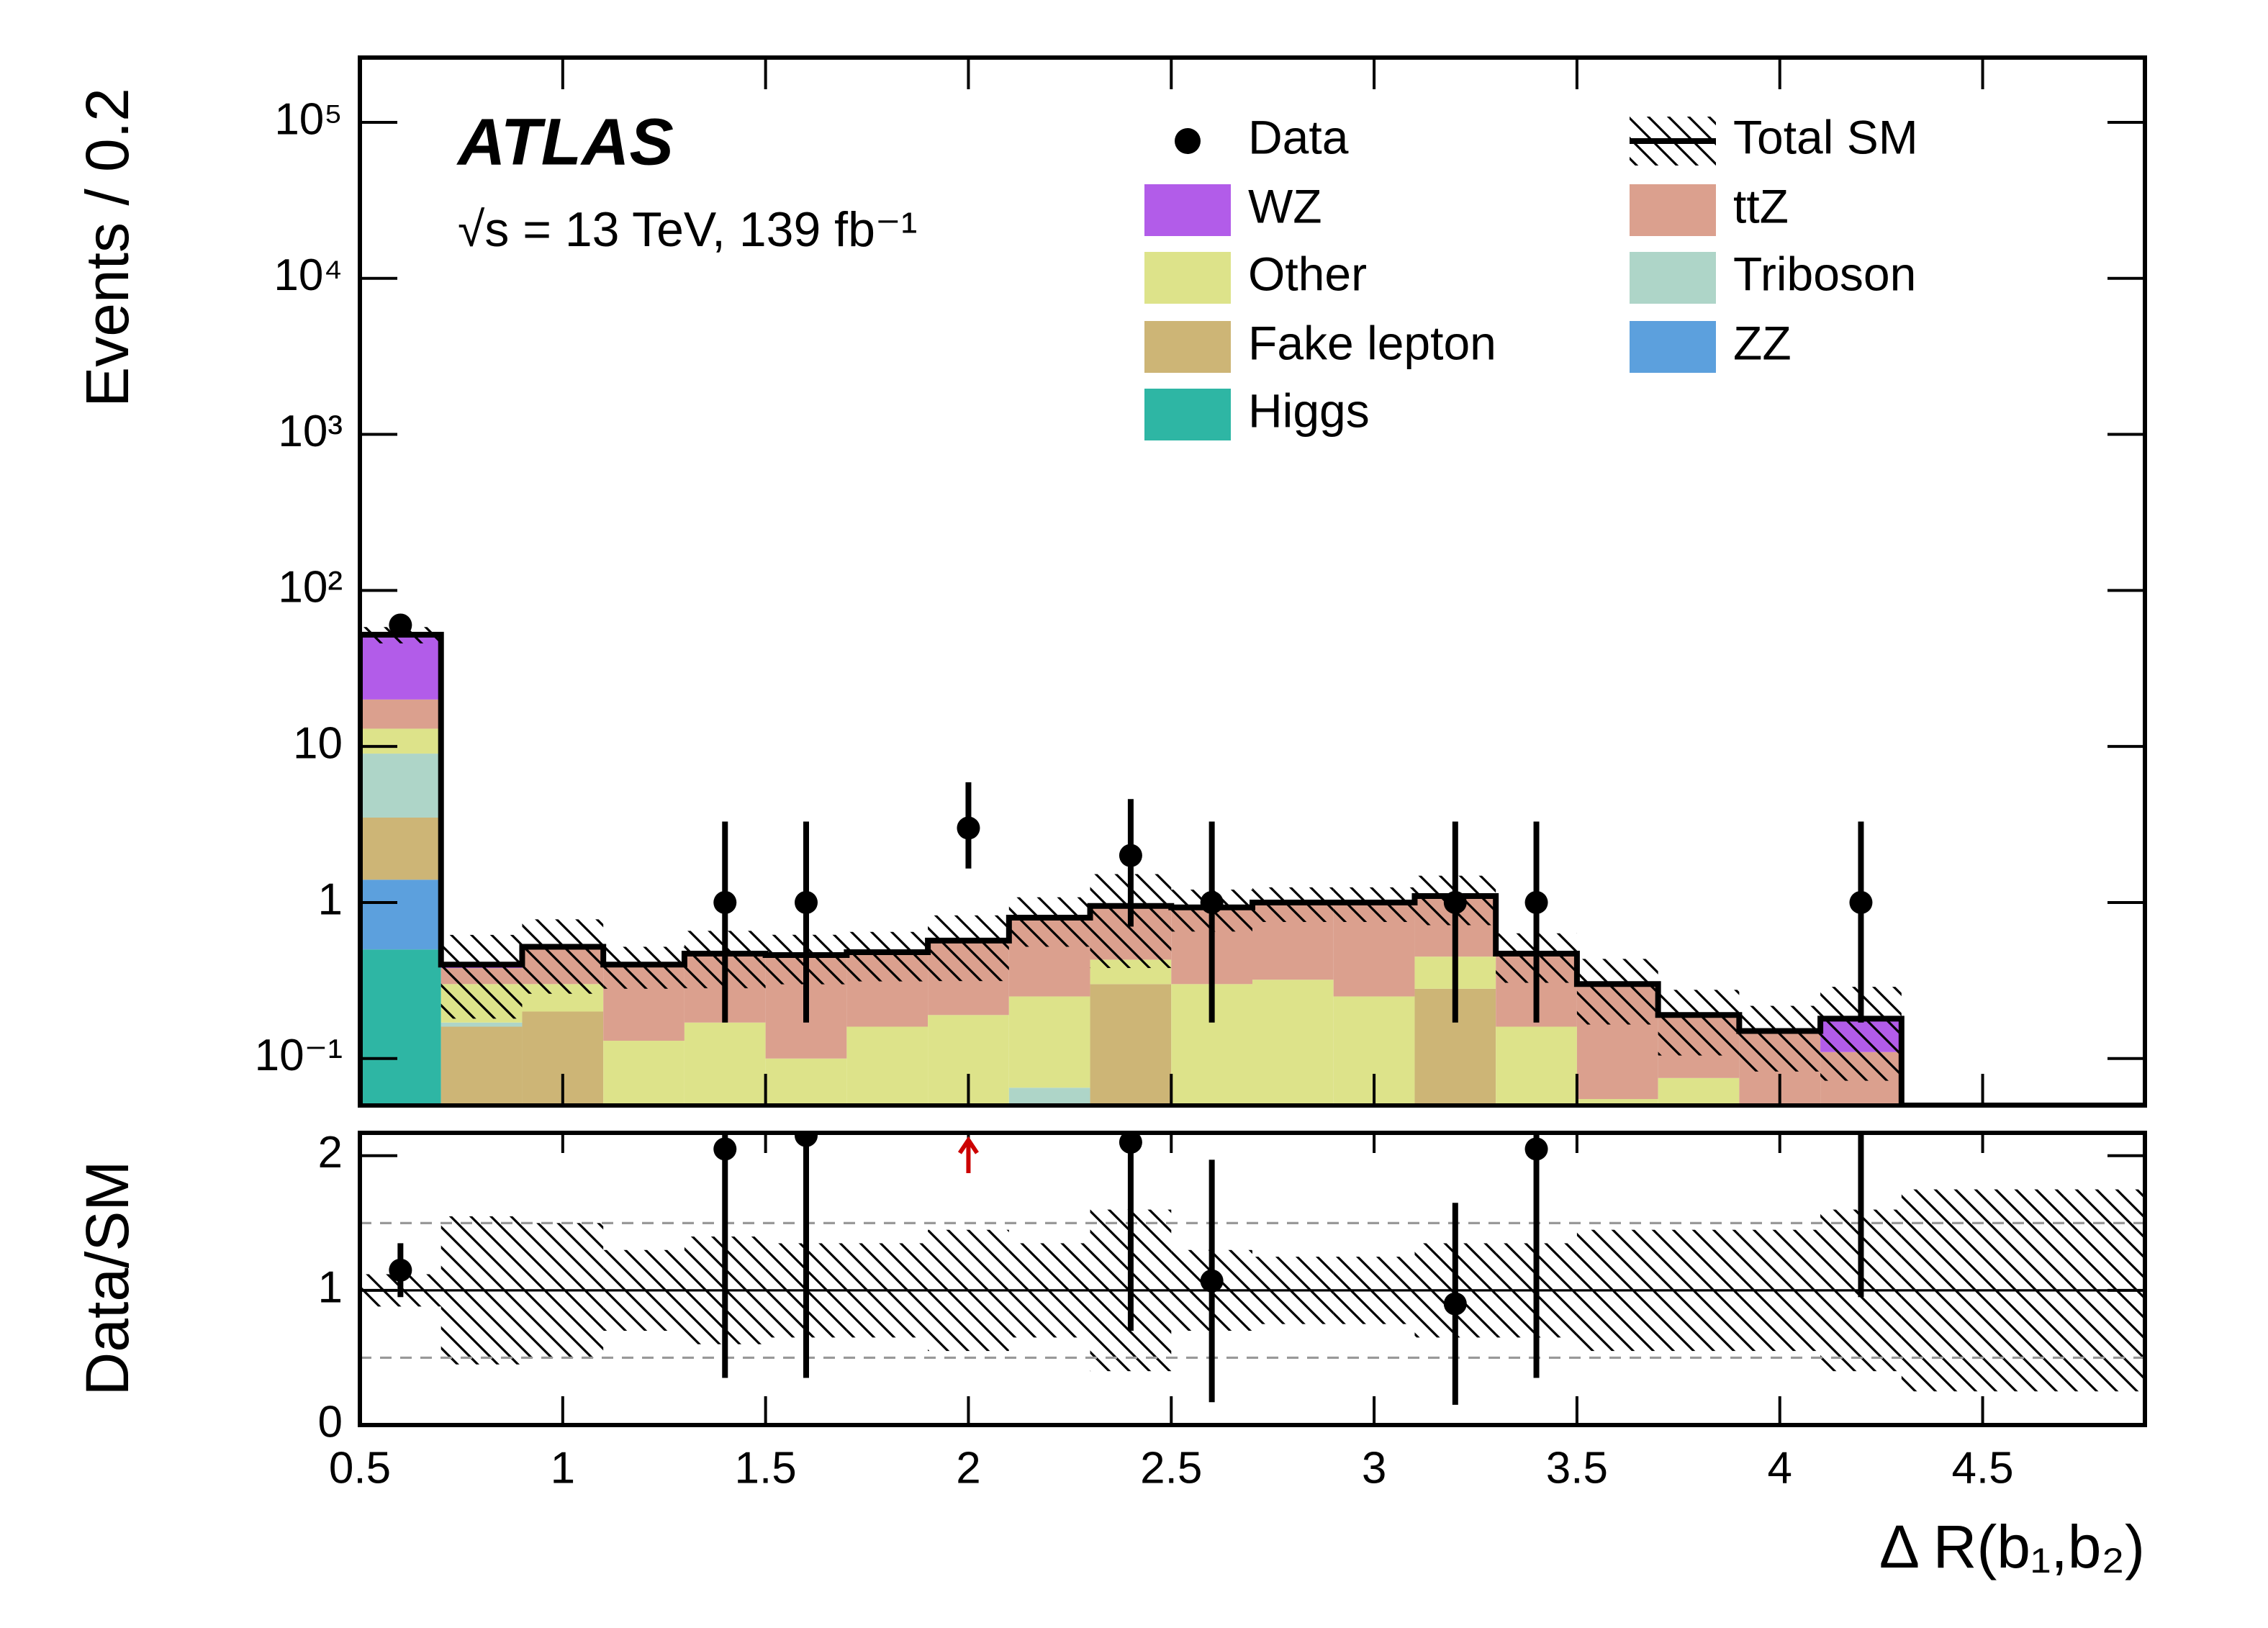 This screenshot has height=1628, width=2268. Describe the element at coordinates (330, 1422) in the screenshot. I see `ratio-y-tick-label: 0` at that location.